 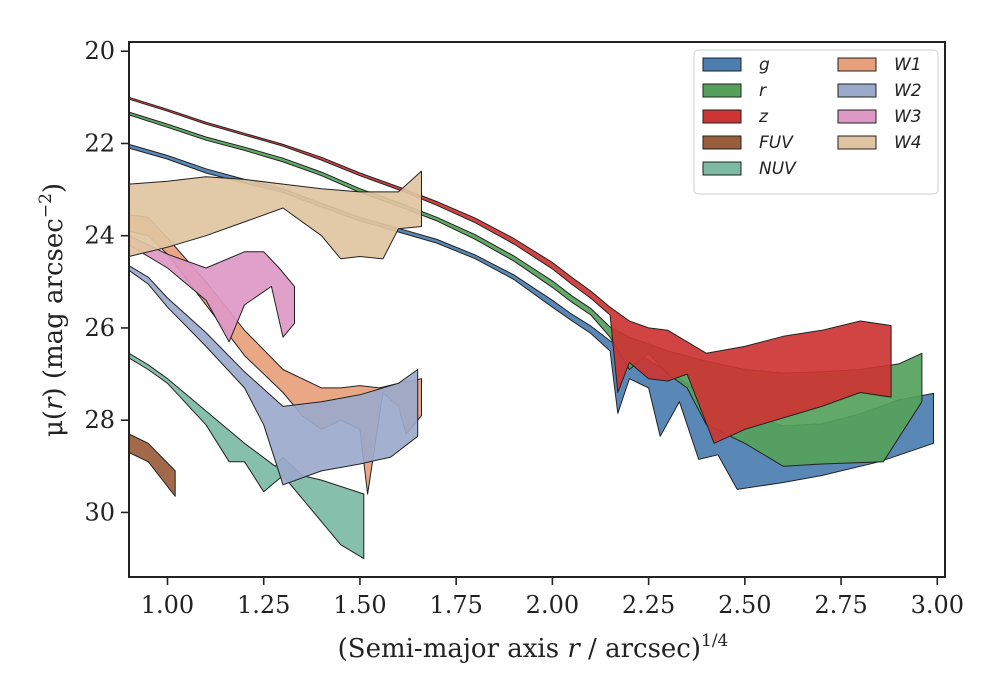 What do you see at coordinates (574, 649) in the screenshot?
I see `x-axis-label-var: r` at bounding box center [574, 649].